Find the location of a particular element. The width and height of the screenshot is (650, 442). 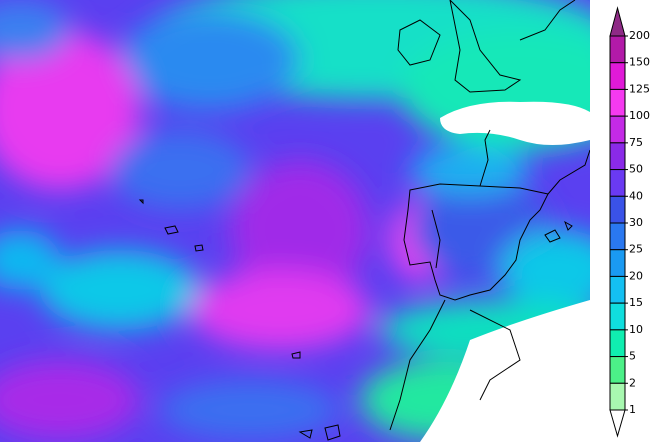

legend-label: 125 is located at coordinates (639, 88).